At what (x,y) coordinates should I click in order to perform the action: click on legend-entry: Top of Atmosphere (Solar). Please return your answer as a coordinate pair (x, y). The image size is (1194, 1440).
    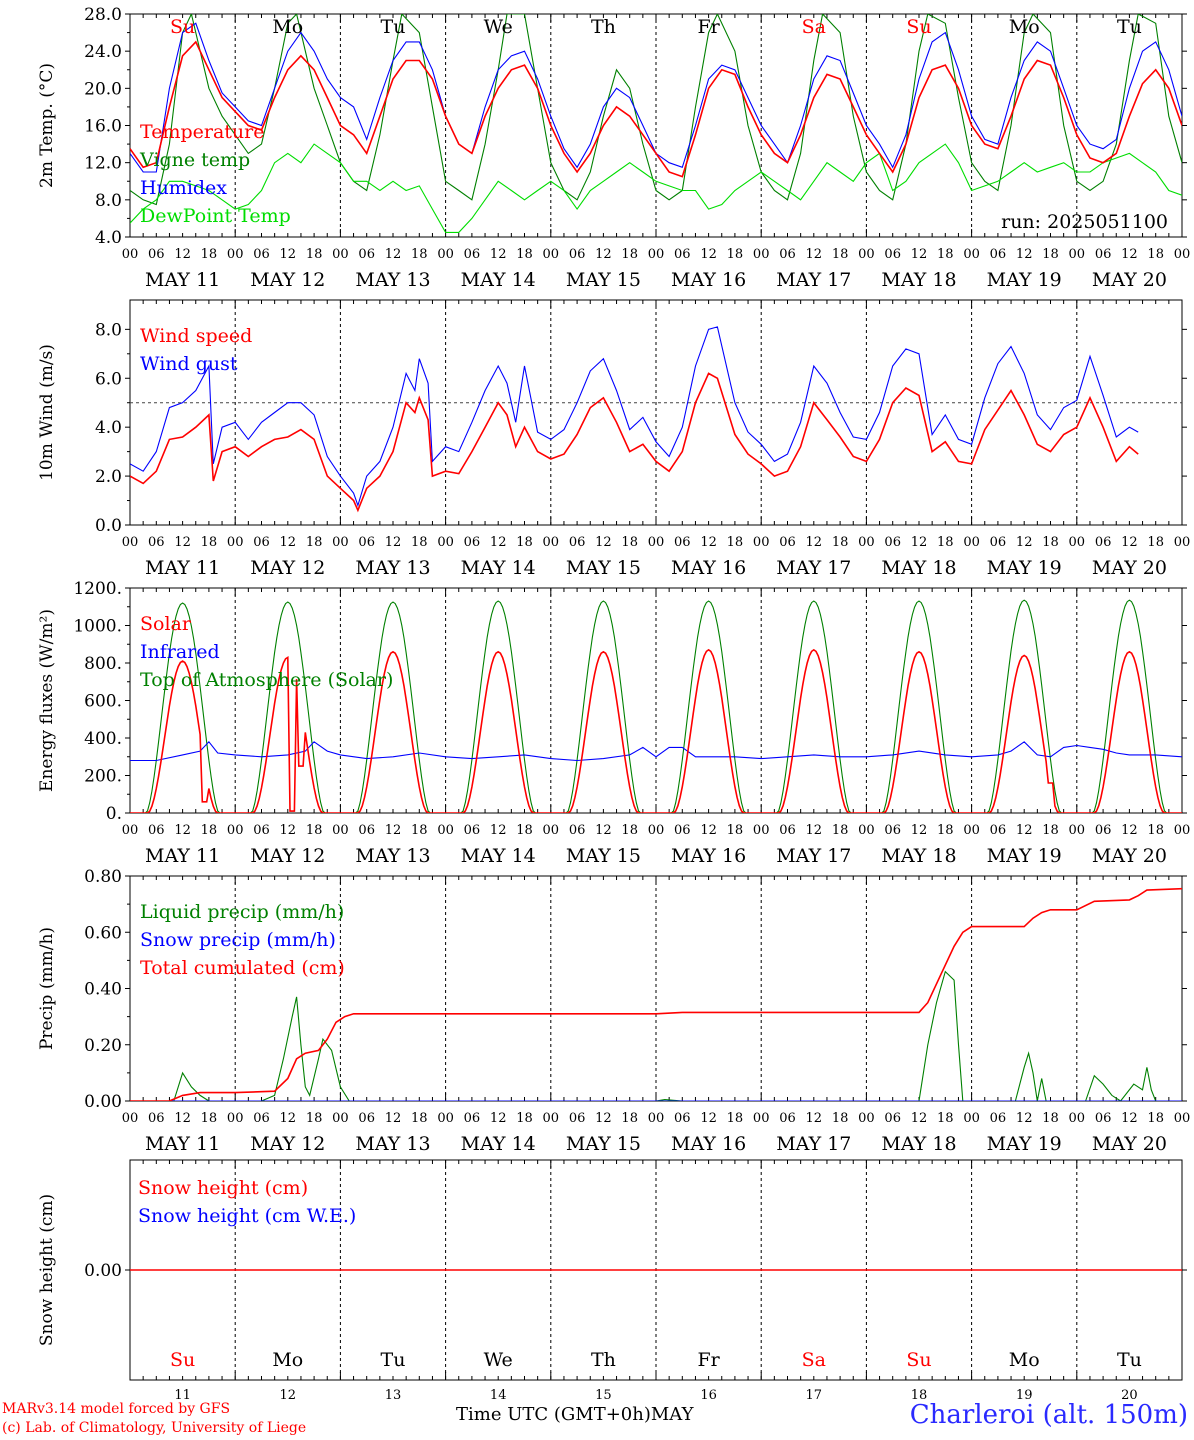
    Looking at the image, I should click on (266, 680).